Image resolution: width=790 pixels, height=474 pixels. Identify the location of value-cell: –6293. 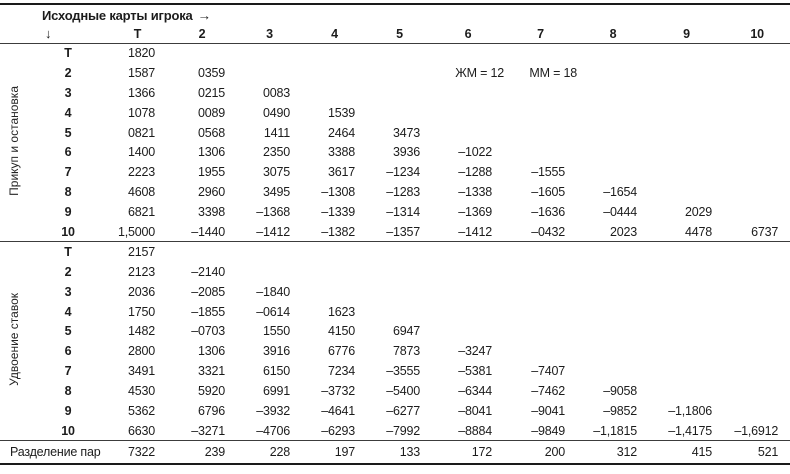
(338, 430).